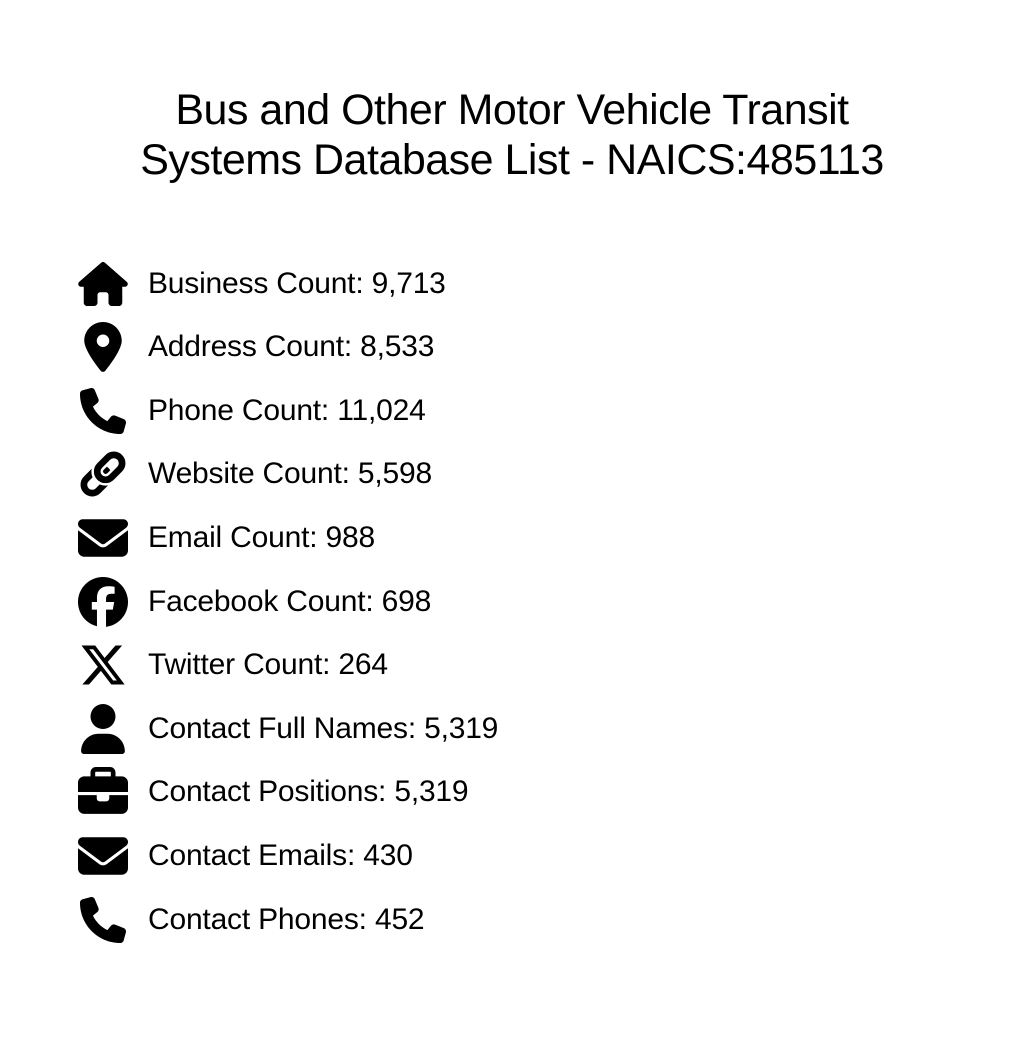 This screenshot has height=1053, width=1024. What do you see at coordinates (237, 537) in the screenshot?
I see `stat-label: Email Count:` at bounding box center [237, 537].